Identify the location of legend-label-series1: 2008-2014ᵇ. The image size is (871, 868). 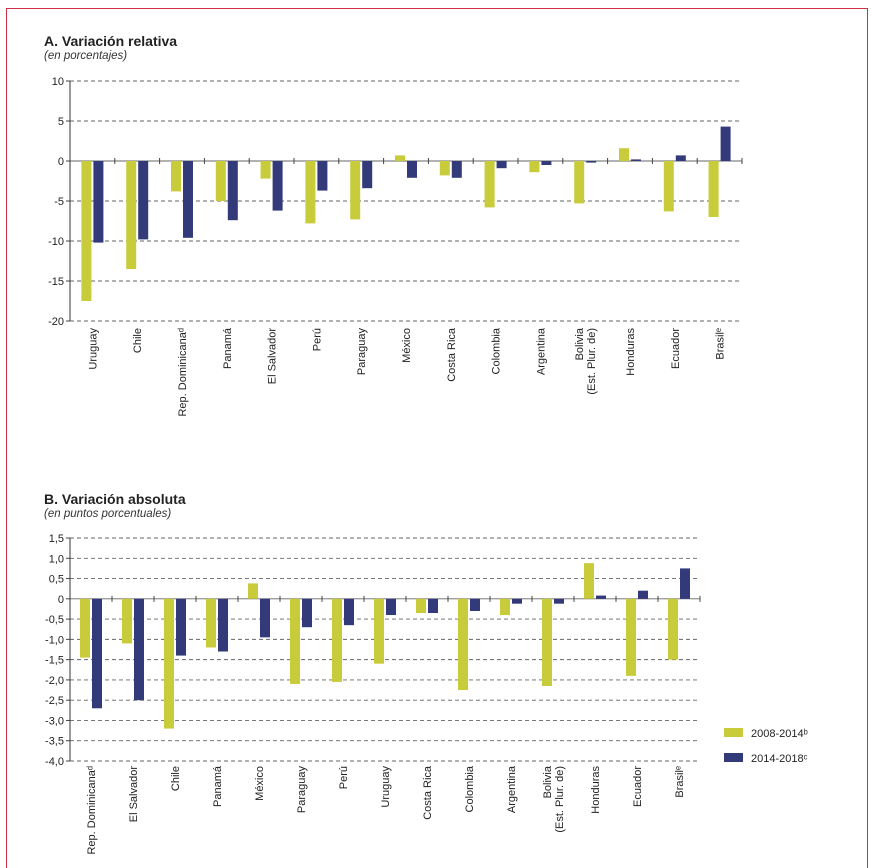
(779, 734).